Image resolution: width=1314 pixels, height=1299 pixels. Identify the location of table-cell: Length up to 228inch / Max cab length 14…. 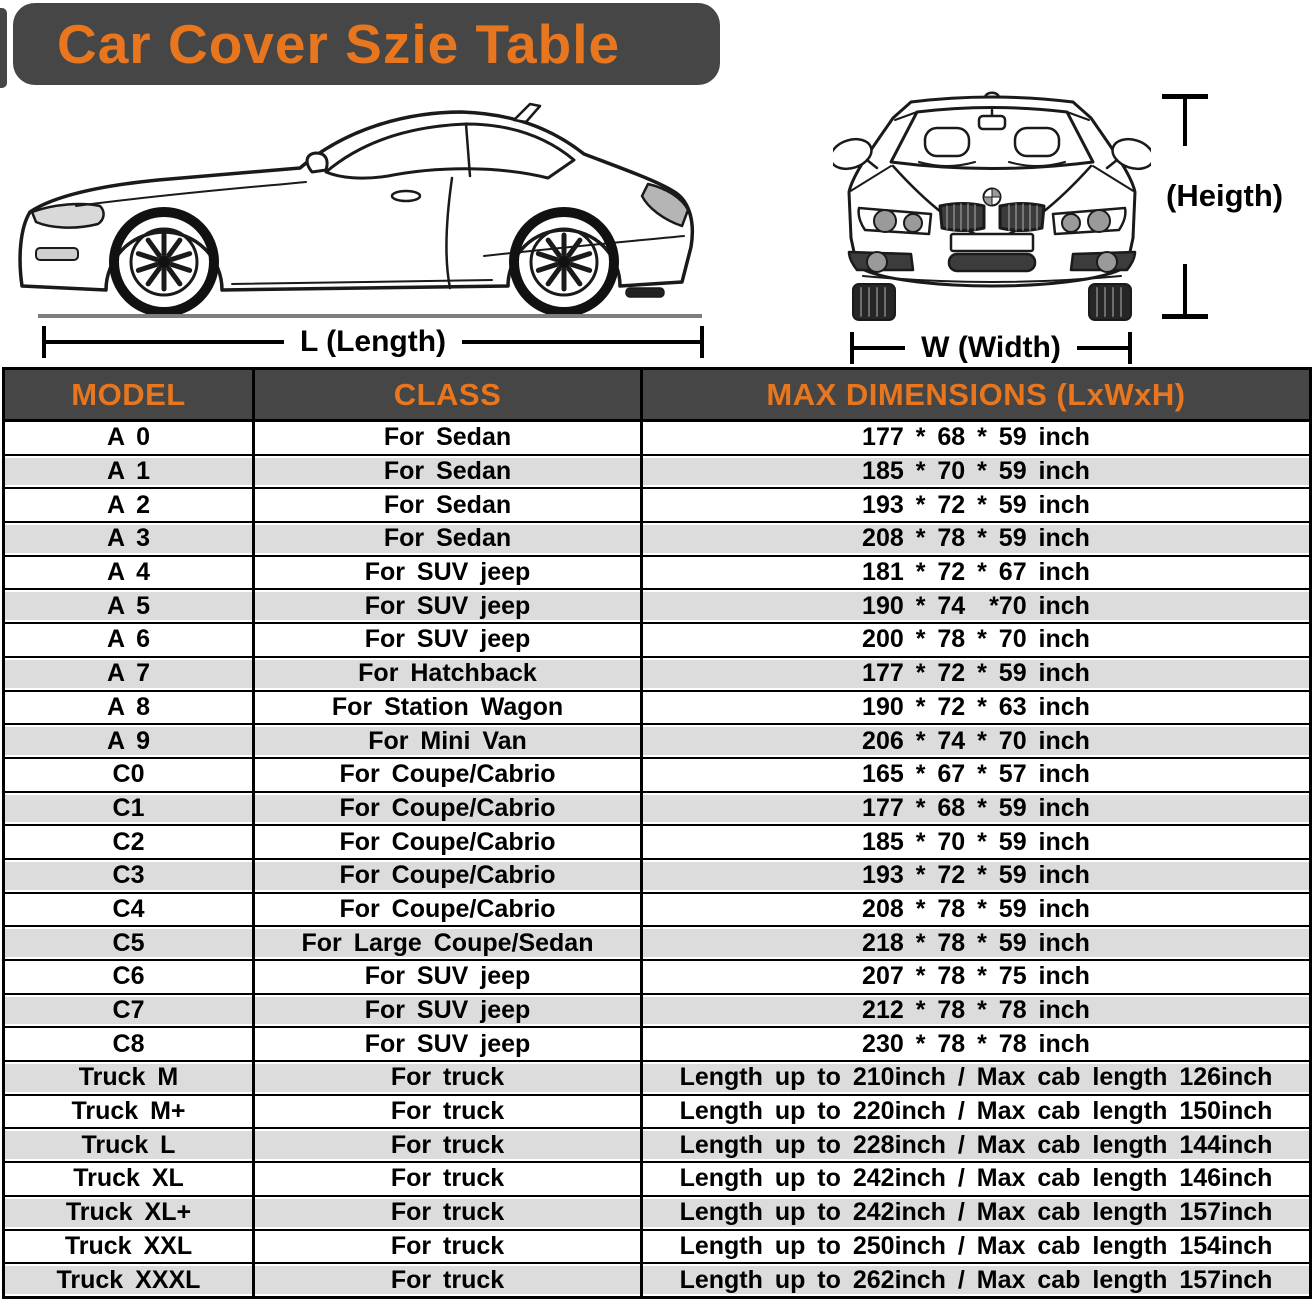
(975, 1145).